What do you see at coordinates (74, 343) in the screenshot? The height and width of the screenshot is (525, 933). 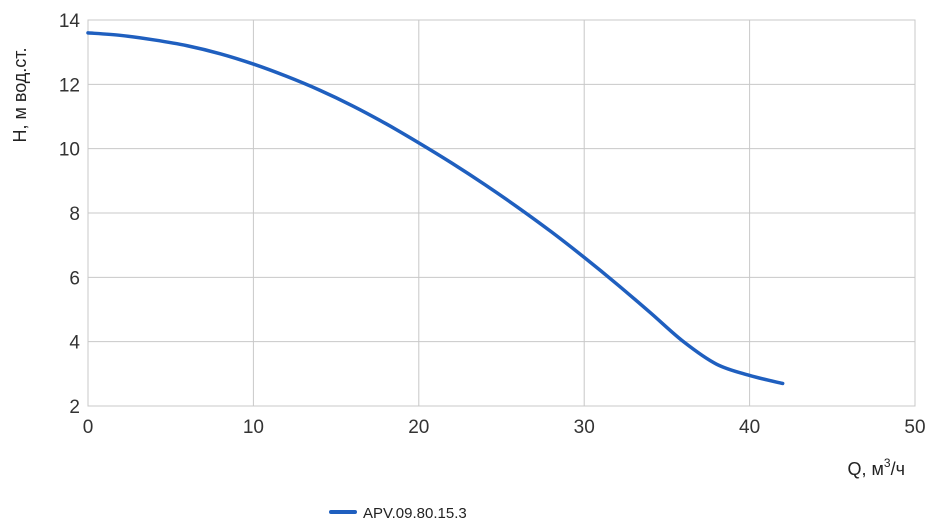 I see `y-tick-label: 4` at bounding box center [74, 343].